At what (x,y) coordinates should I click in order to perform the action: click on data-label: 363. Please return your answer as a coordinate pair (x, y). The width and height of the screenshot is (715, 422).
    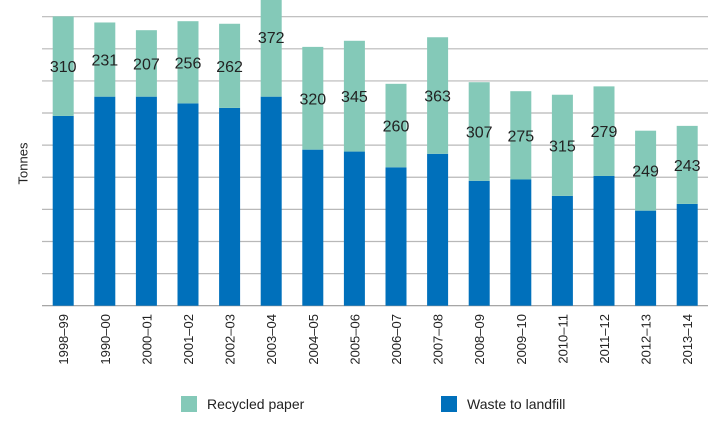
    Looking at the image, I should click on (437, 97).